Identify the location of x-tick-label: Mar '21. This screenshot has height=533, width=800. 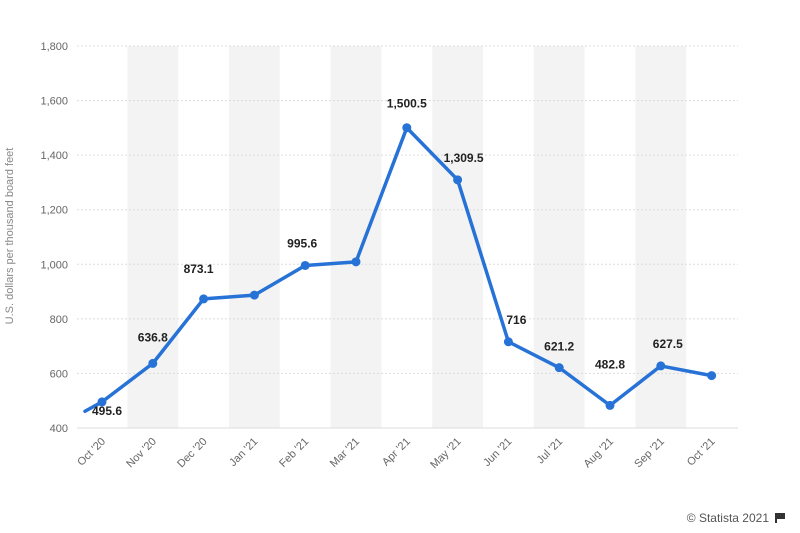
(345, 453).